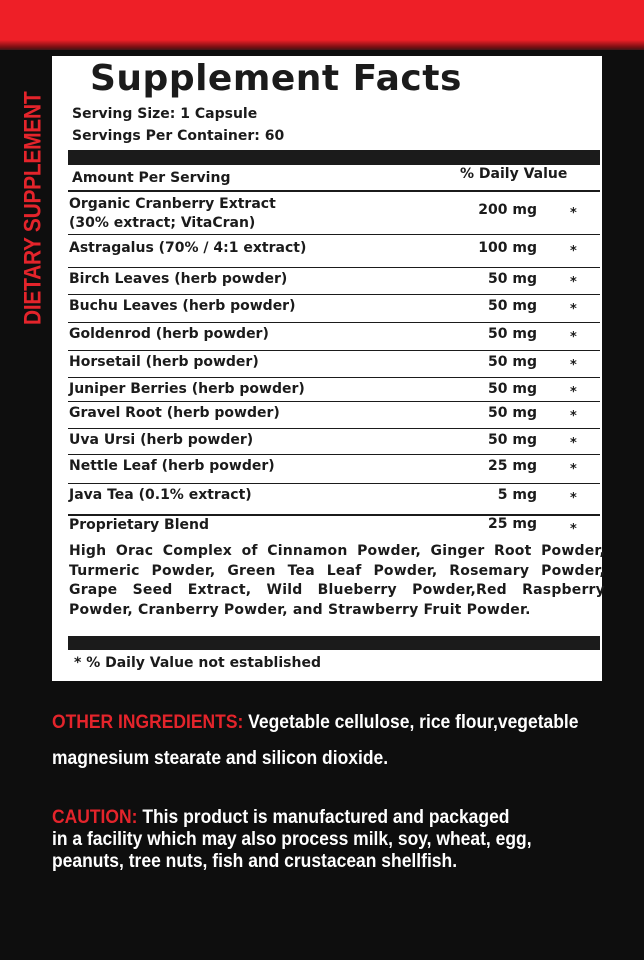 This screenshot has height=960, width=644. What do you see at coordinates (33, 208) in the screenshot?
I see `side-label: DIETARY SUPPLEMENT` at bounding box center [33, 208].